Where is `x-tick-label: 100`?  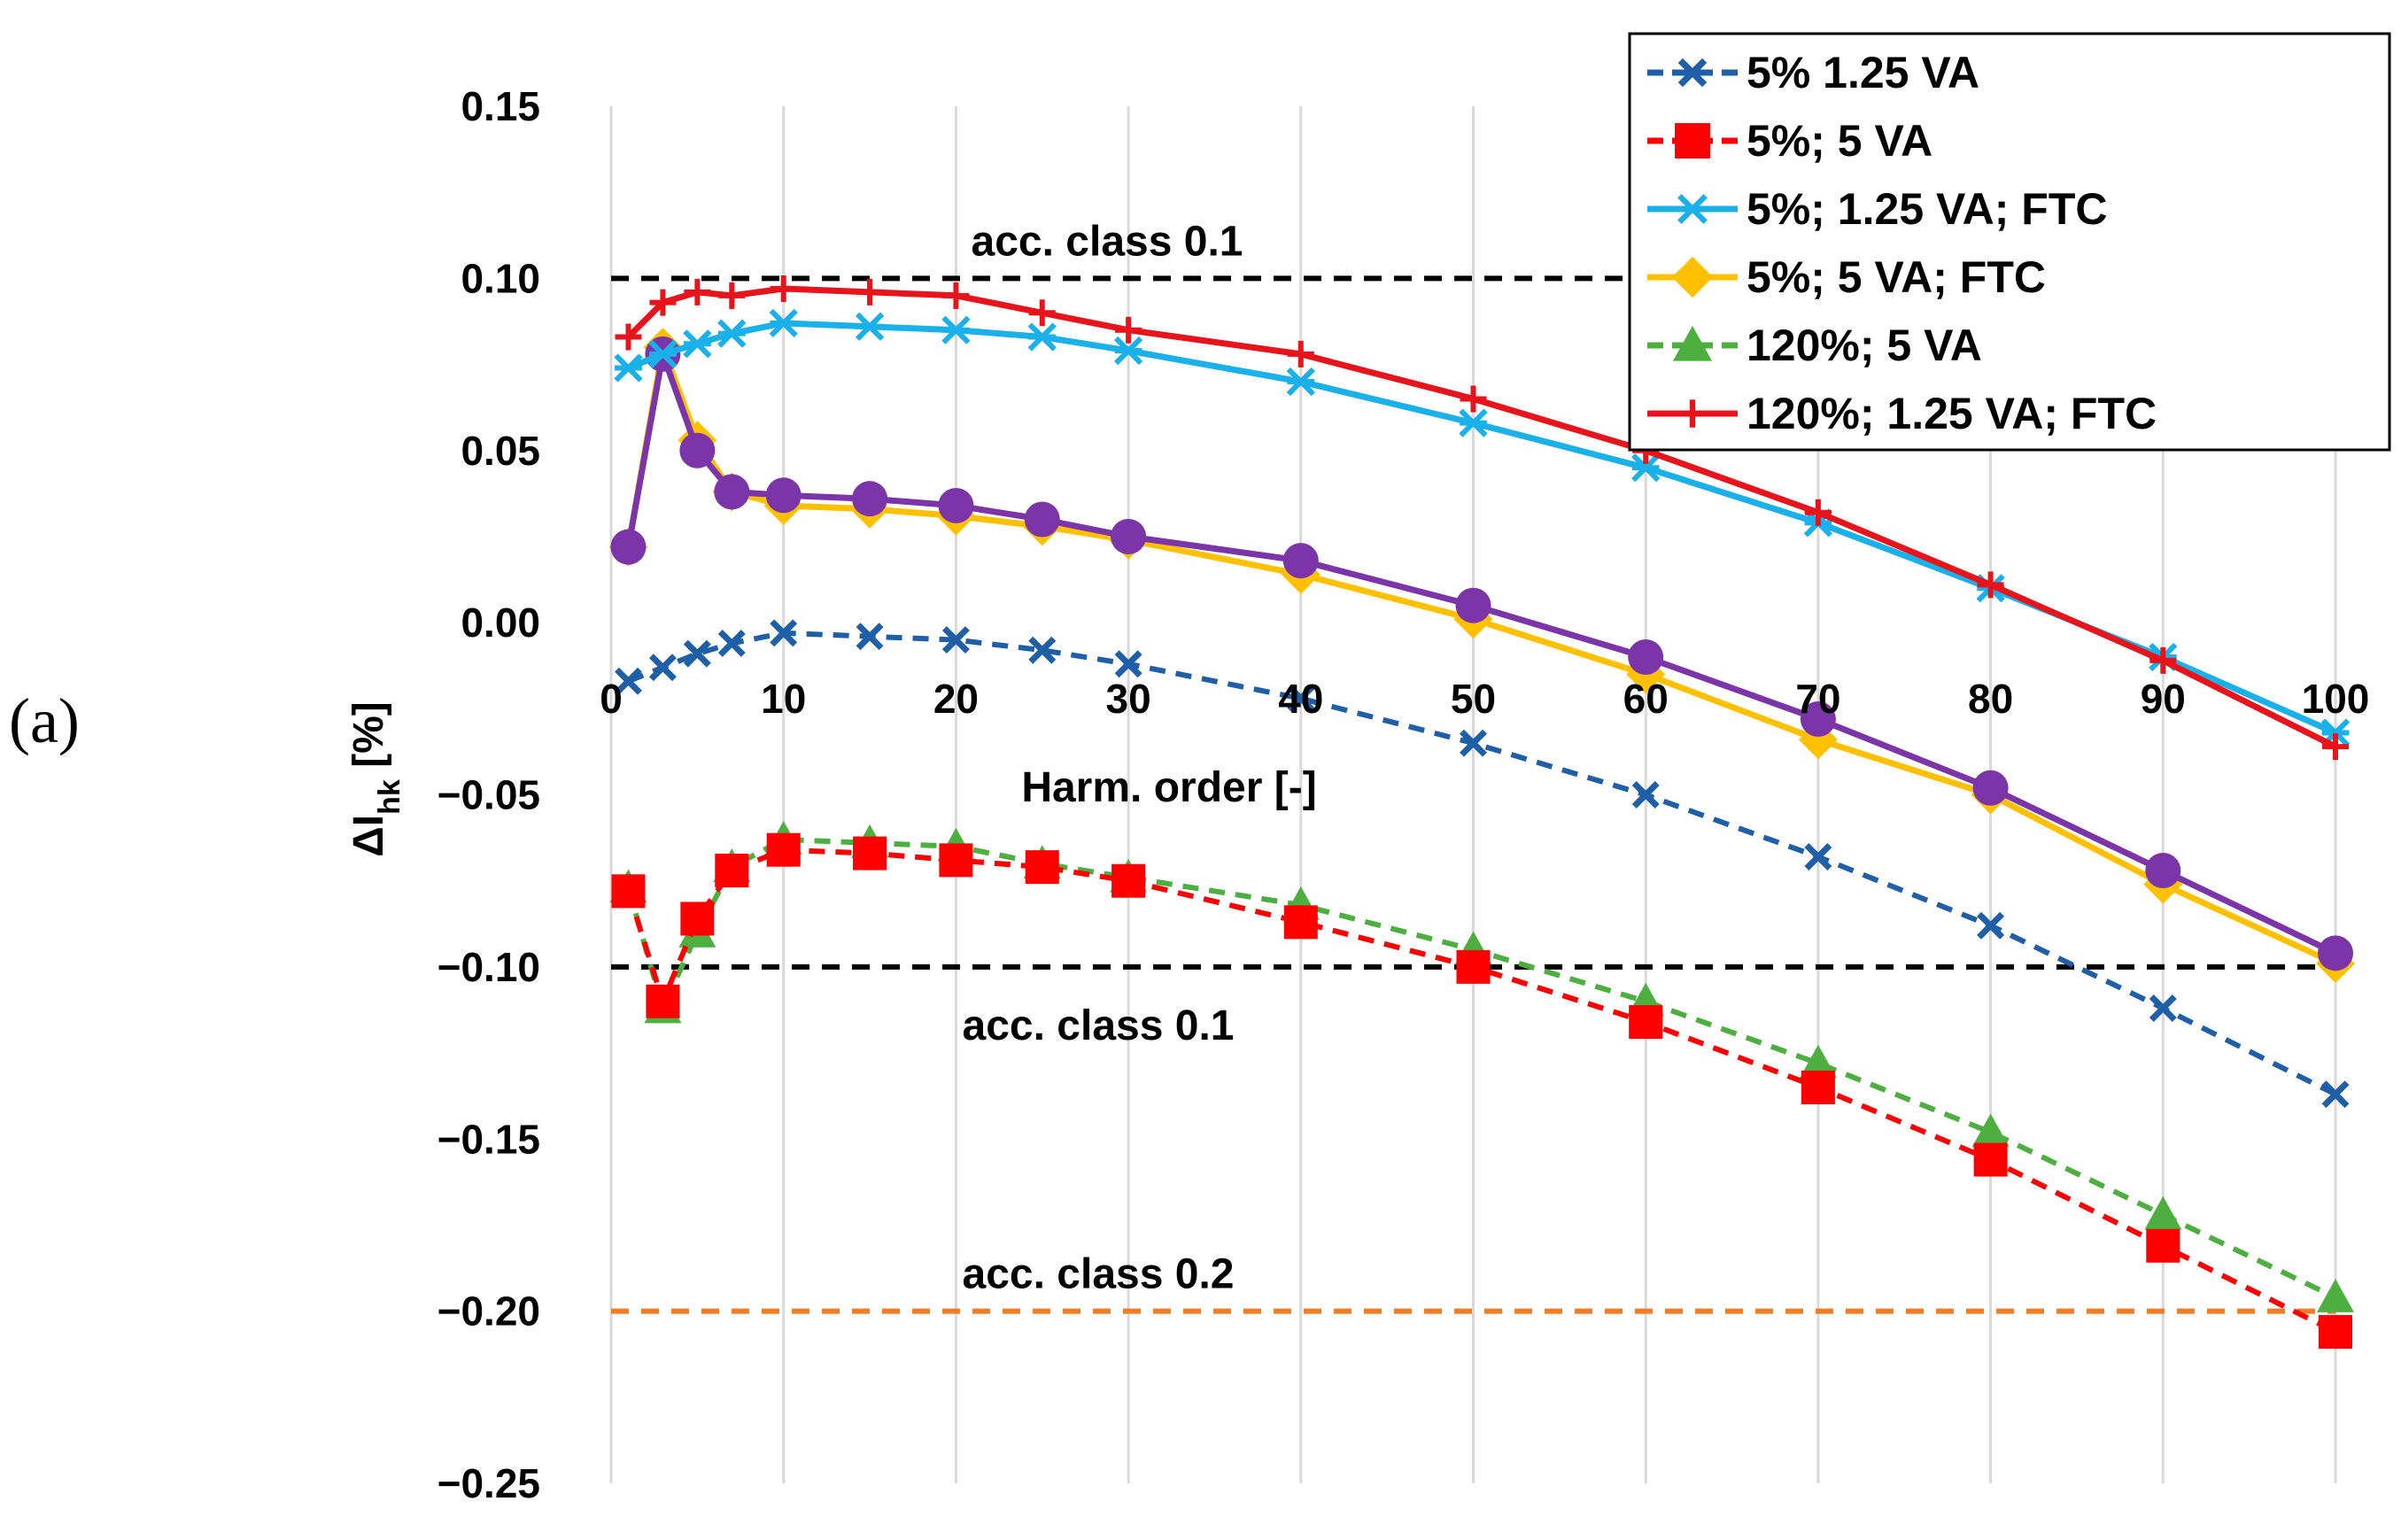
x-tick-label: 100 is located at coordinates (2336, 699).